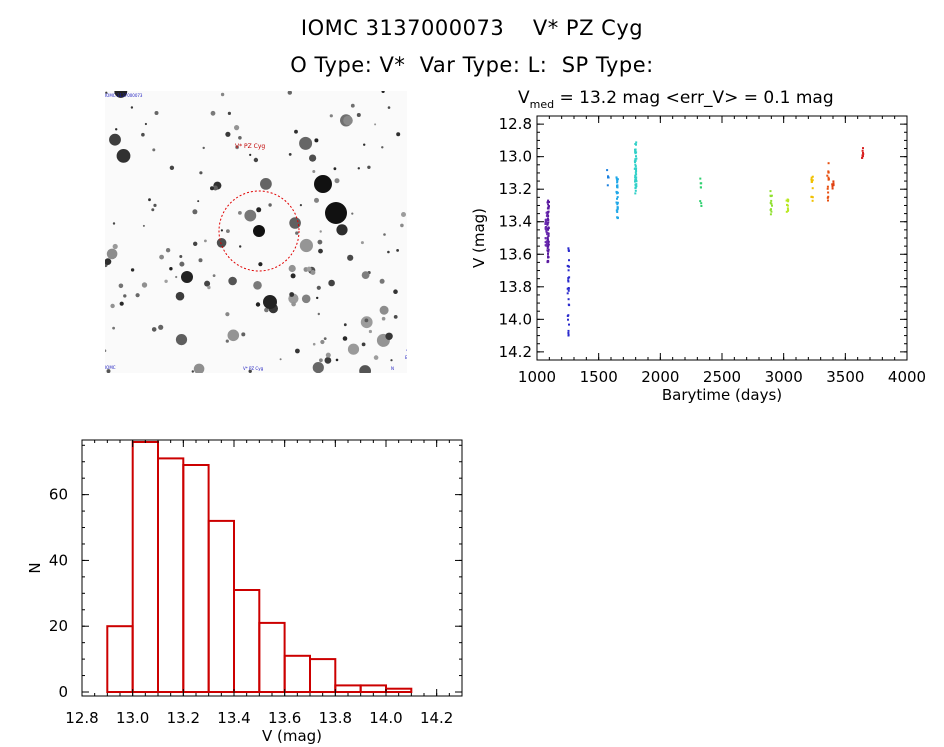  What do you see at coordinates (515, 222) in the screenshot?
I see `y-tick-label: 13.4` at bounding box center [515, 222].